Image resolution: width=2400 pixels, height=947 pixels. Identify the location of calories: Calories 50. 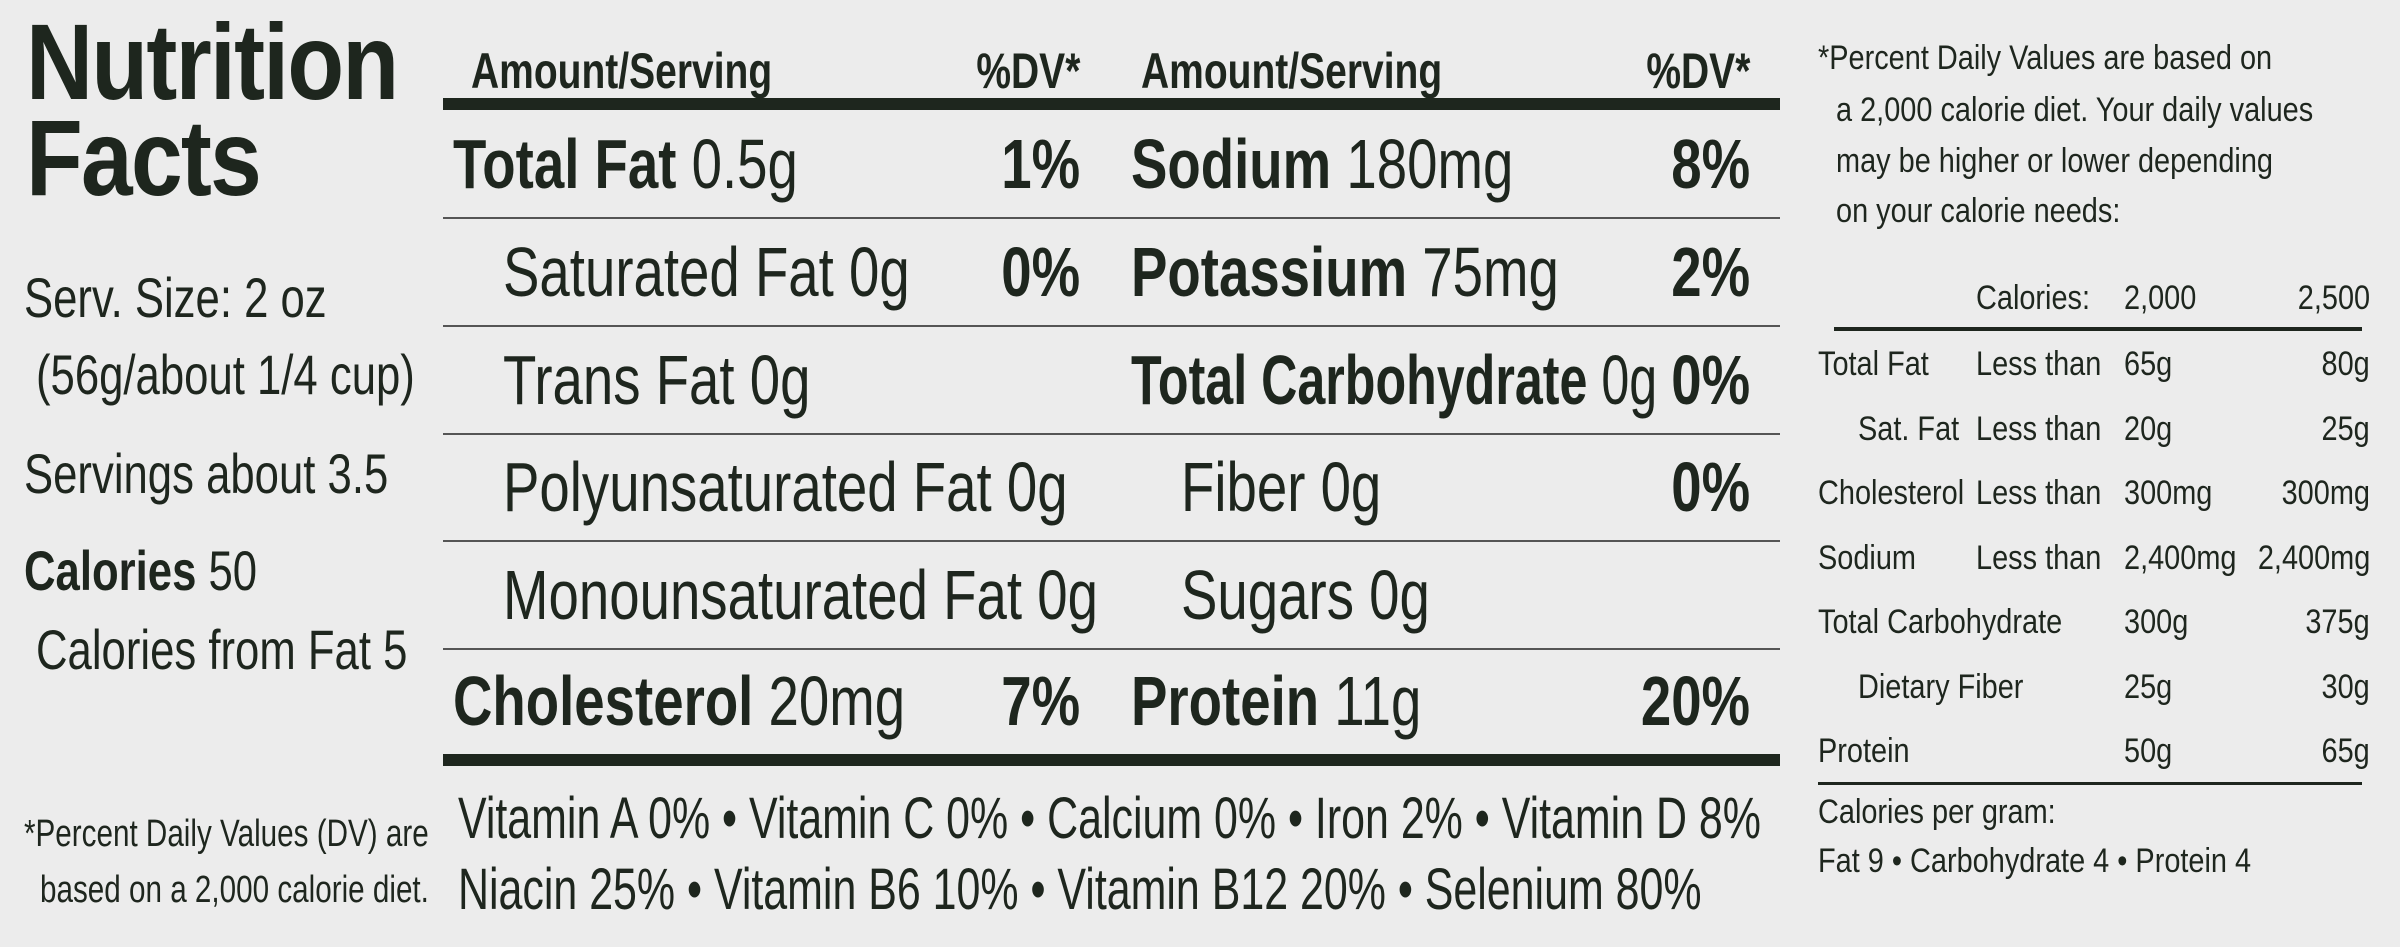
(140, 571).